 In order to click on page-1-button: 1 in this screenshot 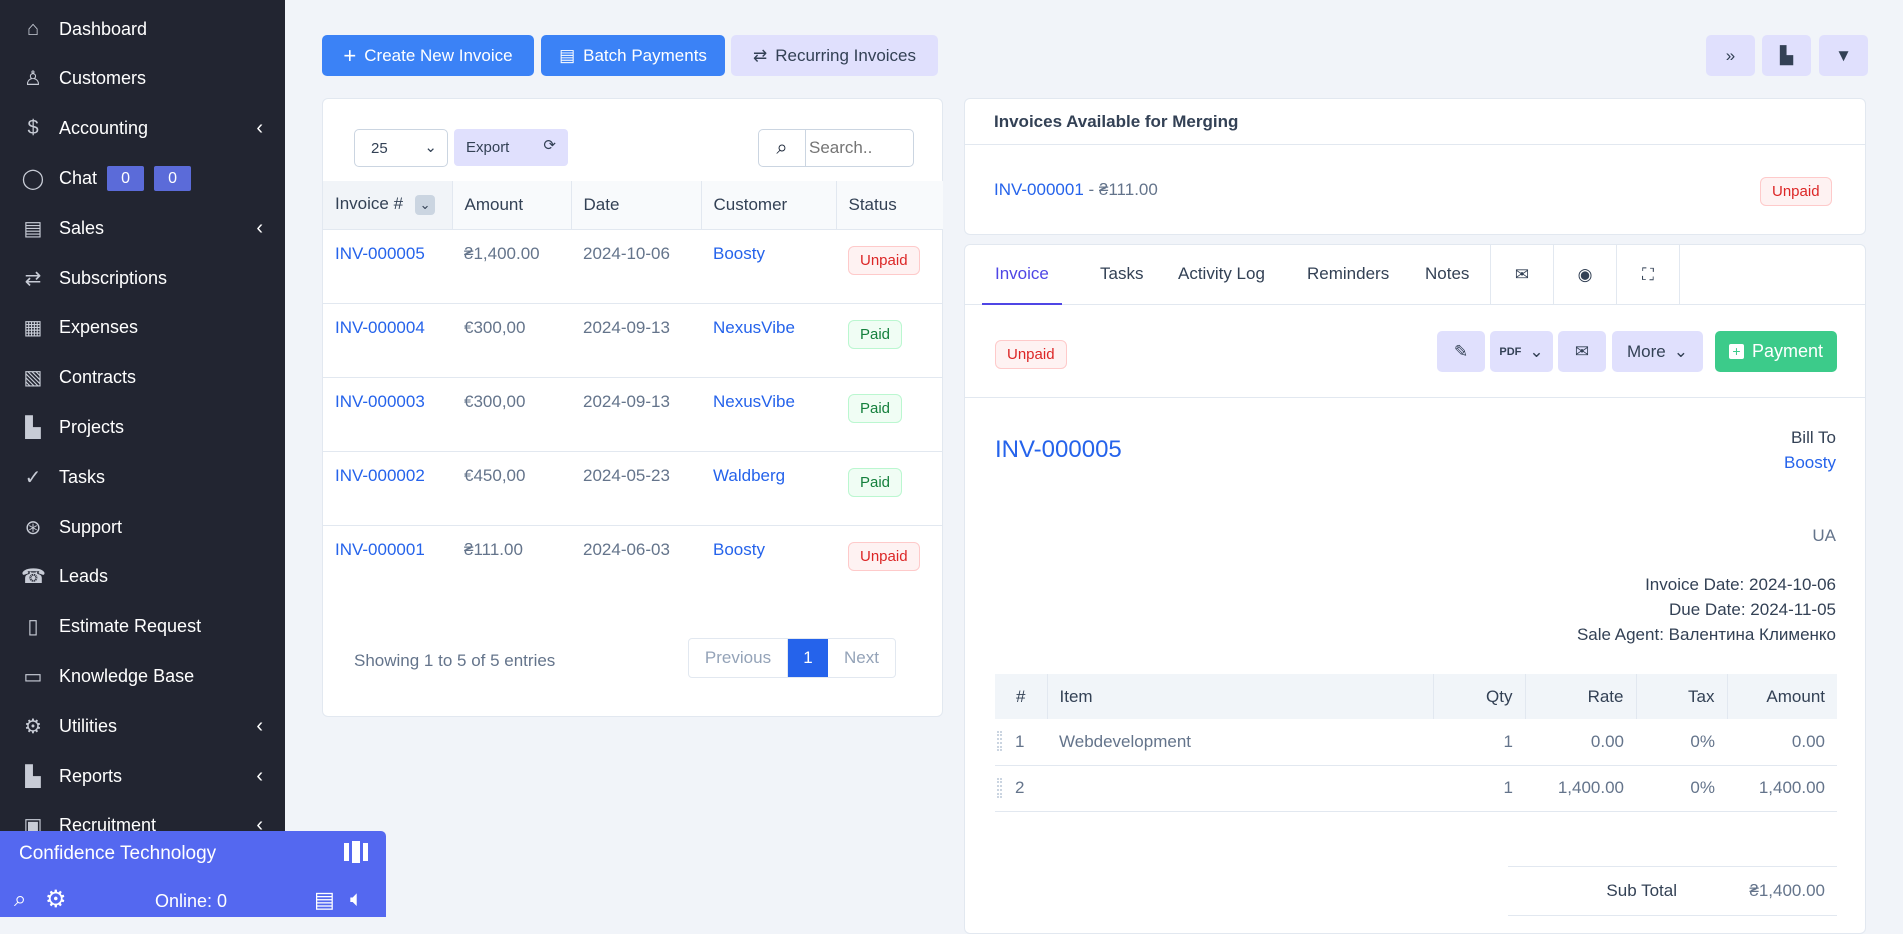, I will do `click(808, 658)`.